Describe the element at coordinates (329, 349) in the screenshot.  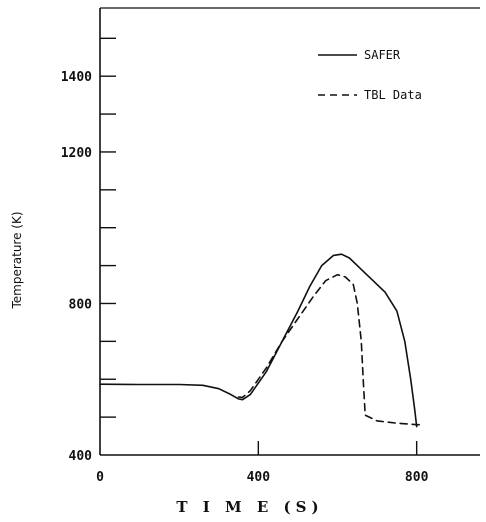
I see `series-line-tbl-data` at that location.